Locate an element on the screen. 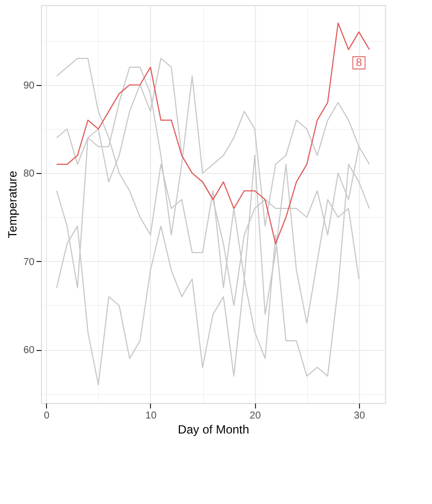 The width and height of the screenshot is (432, 504). y-axis-title: Temperature is located at coordinates (12, 204).